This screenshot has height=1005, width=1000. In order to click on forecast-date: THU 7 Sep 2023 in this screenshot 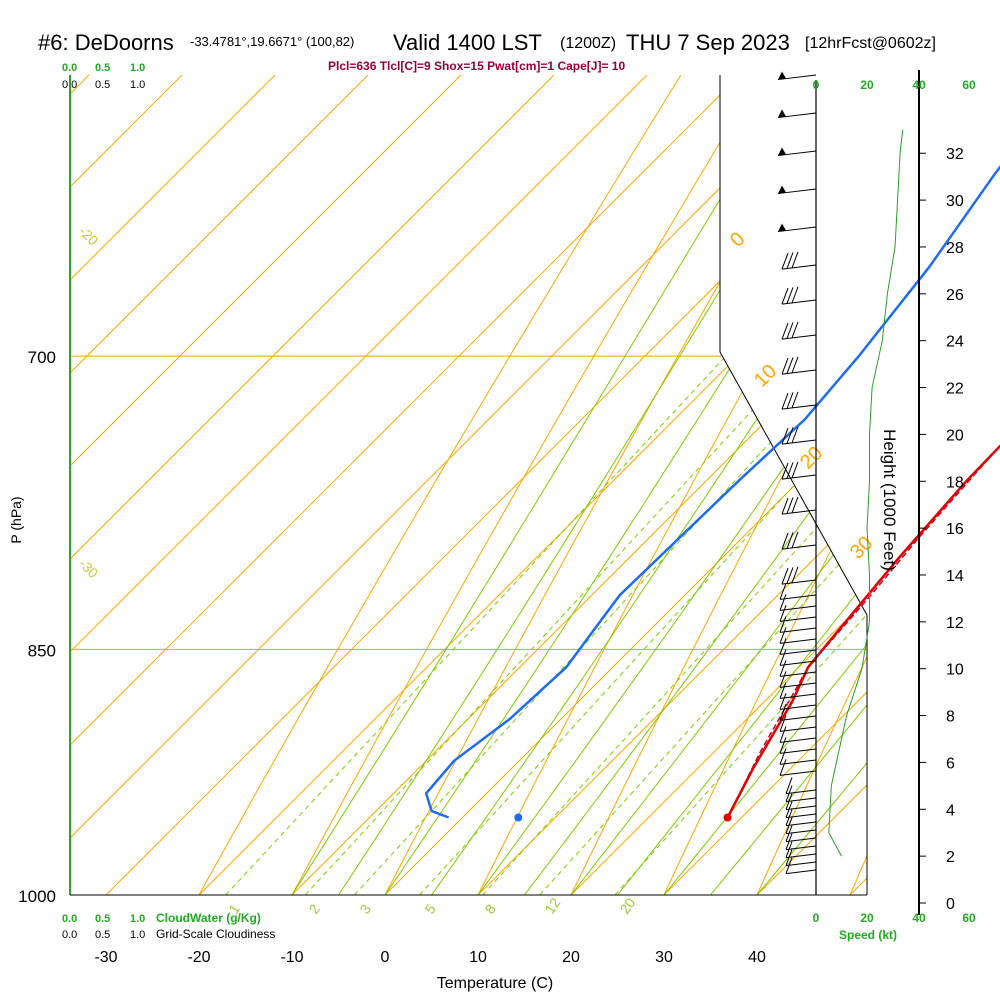, I will do `click(708, 42)`.